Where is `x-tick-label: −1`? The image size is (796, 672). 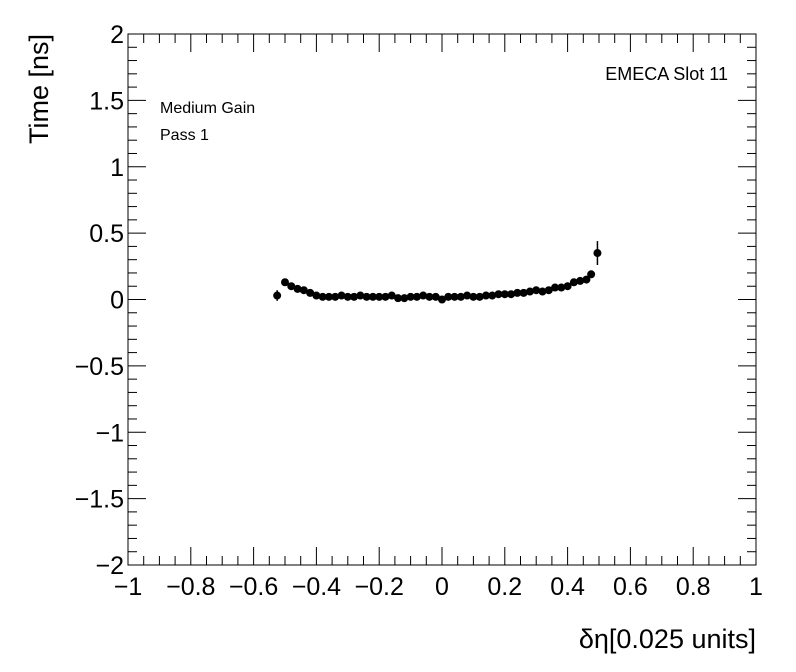
x-tick-label: −1 is located at coordinates (128, 587).